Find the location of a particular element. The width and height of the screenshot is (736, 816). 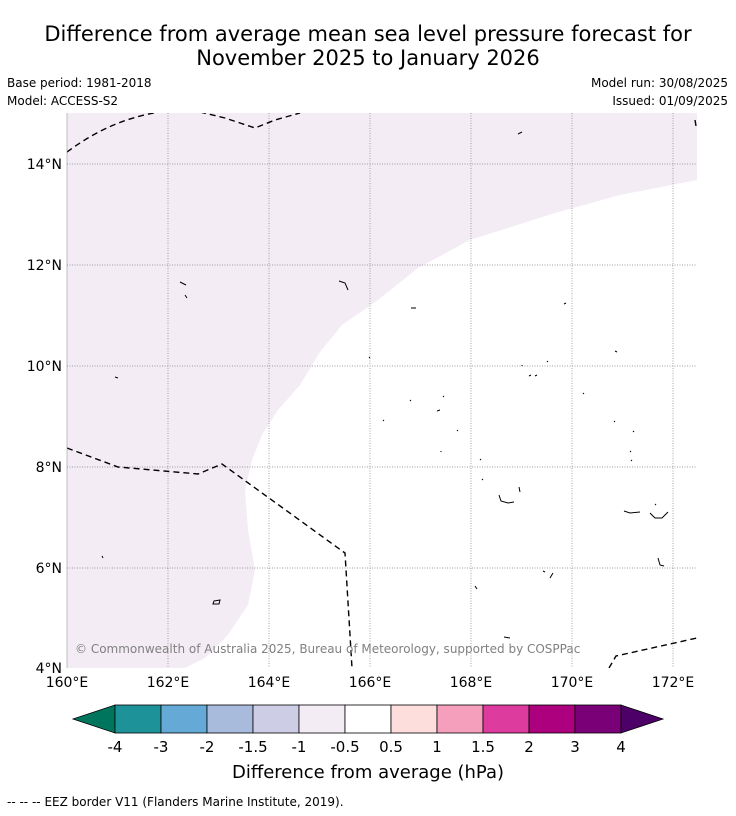

base-period: Base period: 1981-2018 is located at coordinates (79, 83).